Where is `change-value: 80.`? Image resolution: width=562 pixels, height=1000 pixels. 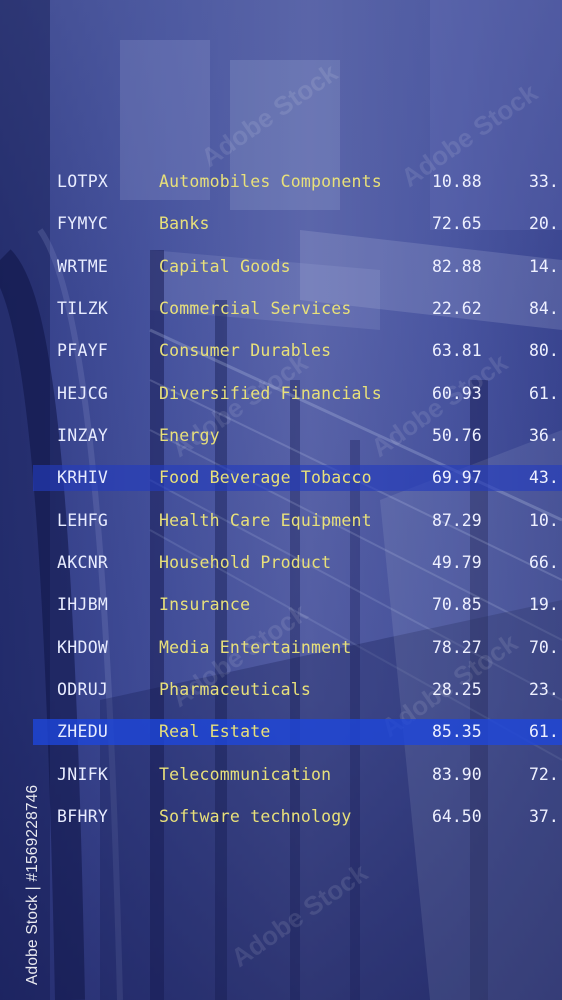 change-value: 80. is located at coordinates (544, 350).